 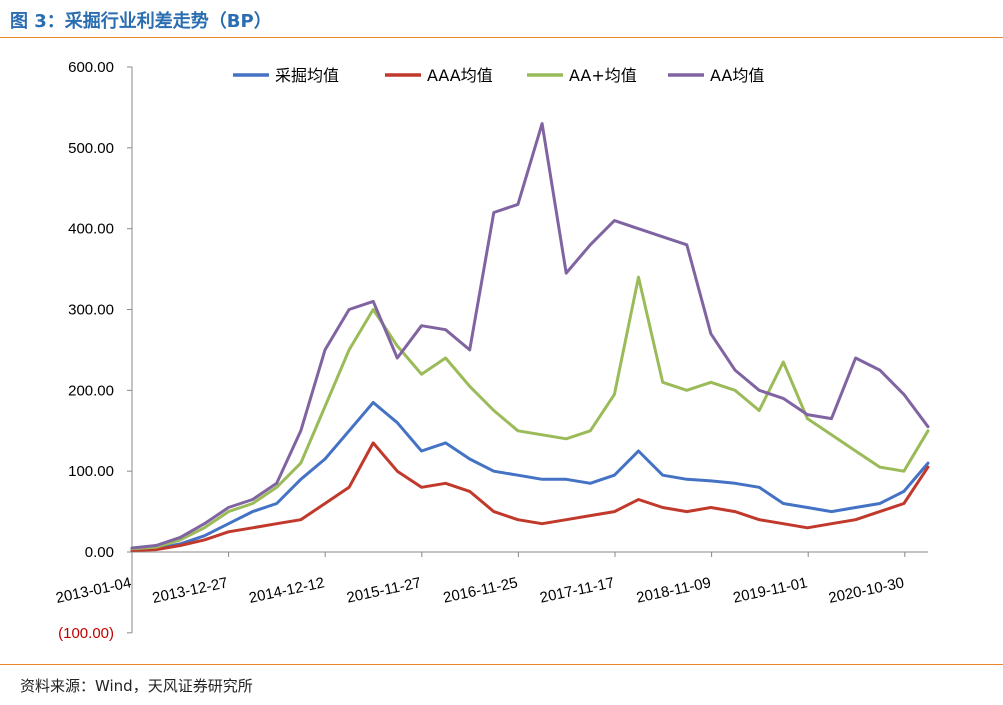 I want to click on figure-title: 图 3：采掘行业利差走势（BP）, so click(x=141, y=21).